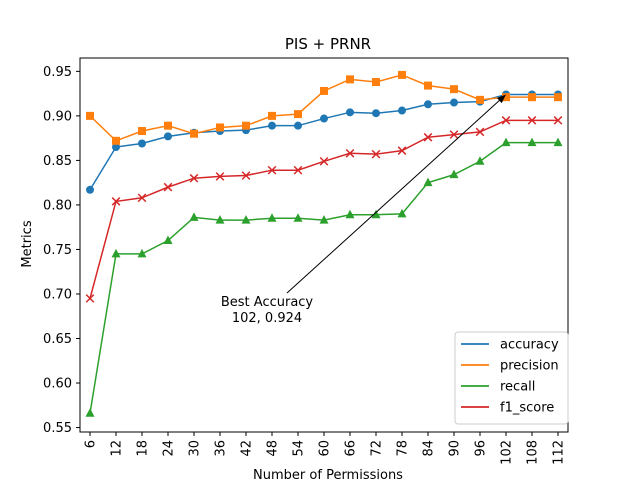 This screenshot has height=480, width=640. What do you see at coordinates (247, 448) in the screenshot?
I see `x-tick-label: 42` at bounding box center [247, 448].